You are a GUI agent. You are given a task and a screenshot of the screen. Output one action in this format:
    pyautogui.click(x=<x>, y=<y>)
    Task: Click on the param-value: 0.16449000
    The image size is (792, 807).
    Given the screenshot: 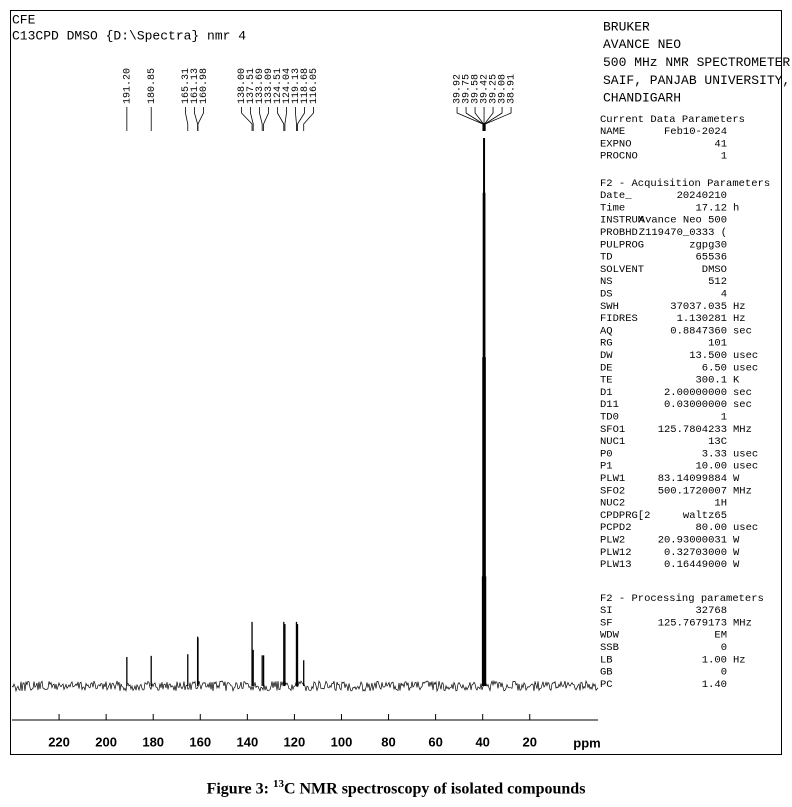 What is the action you would take?
    pyautogui.click(x=695, y=565)
    